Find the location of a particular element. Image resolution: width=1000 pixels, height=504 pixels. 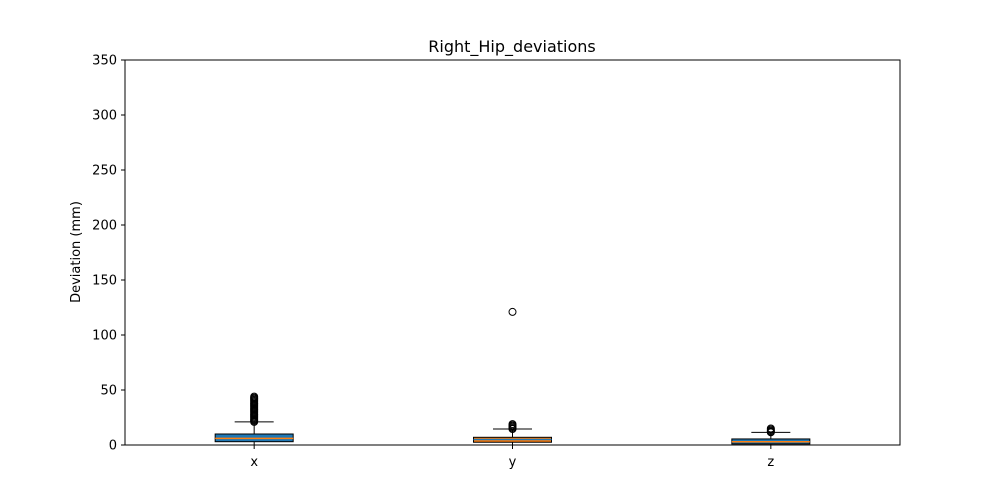

y-axis-label: Deviation (mm) is located at coordinates (76, 252).